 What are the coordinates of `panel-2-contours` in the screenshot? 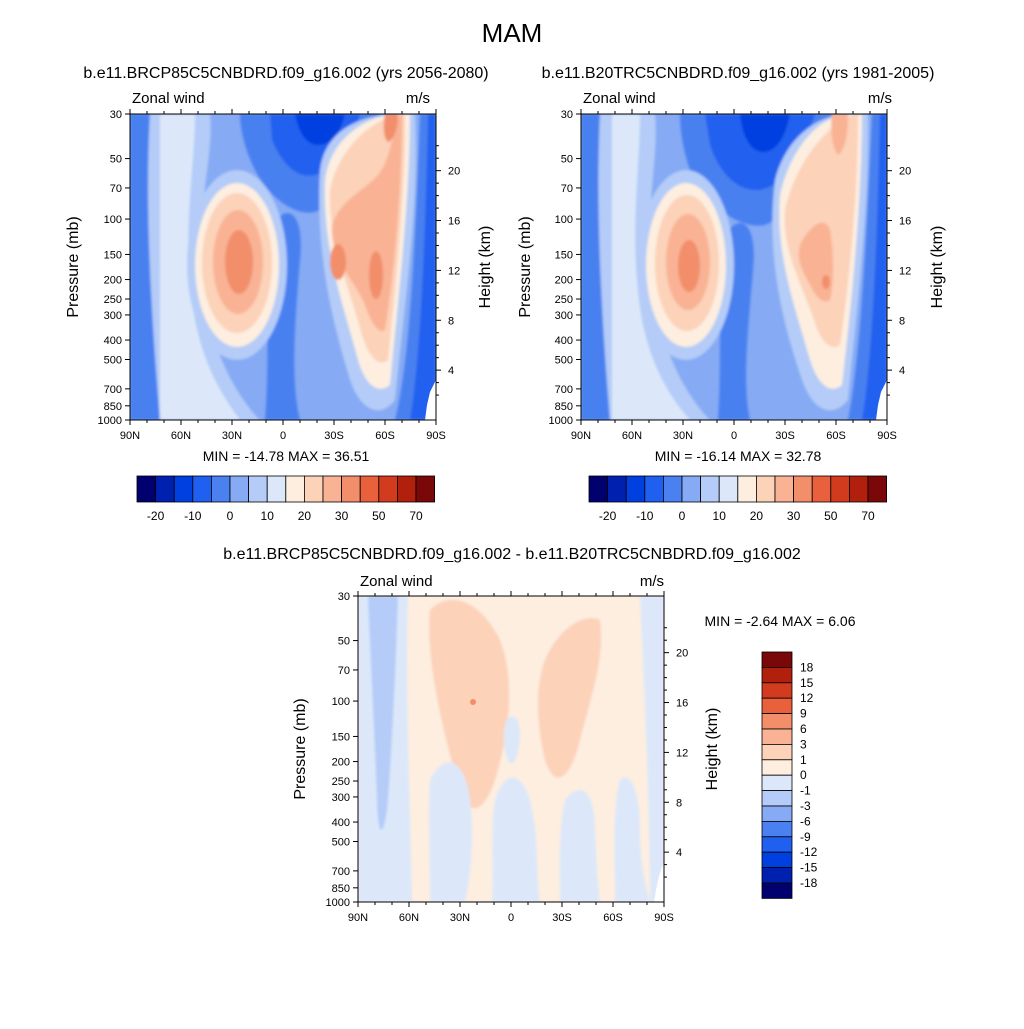 It's located at (734, 267).